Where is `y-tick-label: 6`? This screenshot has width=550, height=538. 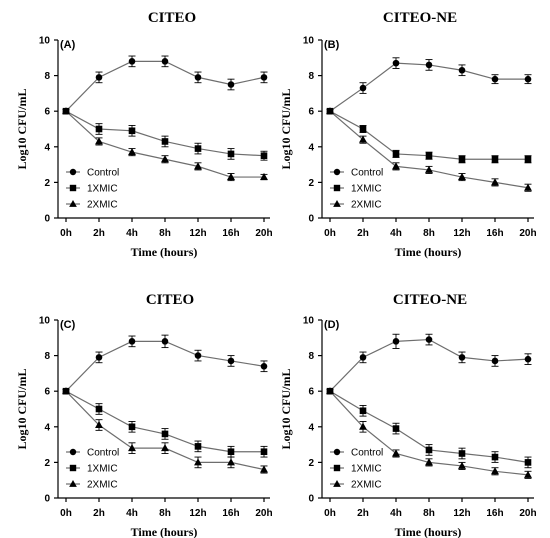 y-tick-label: 6 is located at coordinates (311, 112).